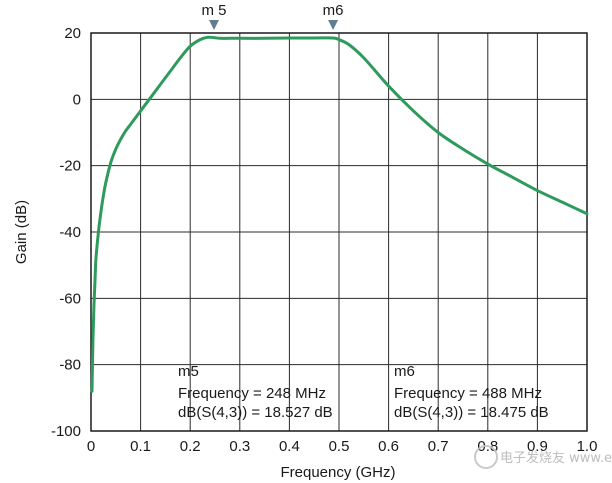 The height and width of the screenshot is (483, 612). I want to click on watermark: 电子发烧友 www.elecfans.com, so click(543, 457).